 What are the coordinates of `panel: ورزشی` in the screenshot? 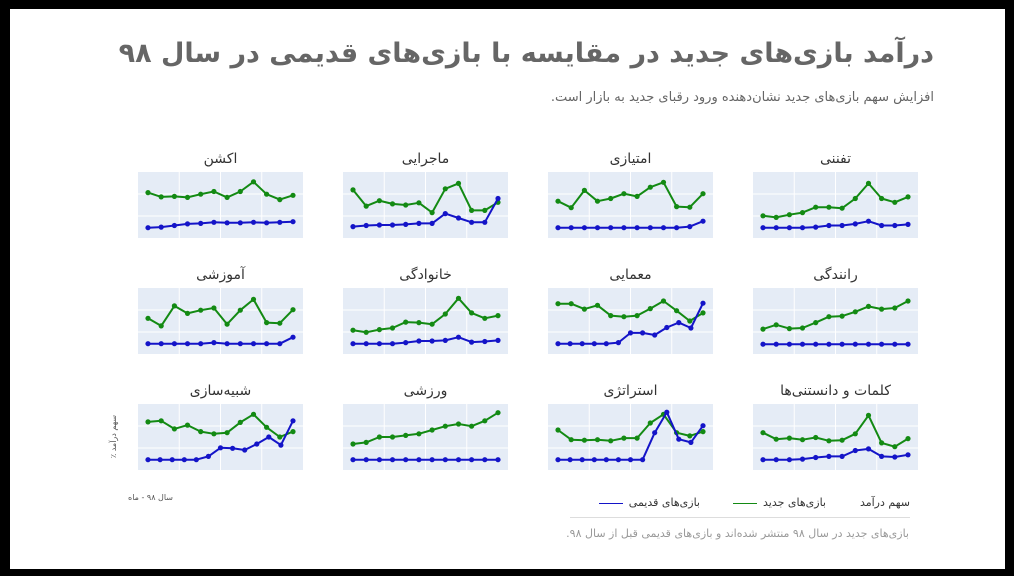 It's located at (425, 426).